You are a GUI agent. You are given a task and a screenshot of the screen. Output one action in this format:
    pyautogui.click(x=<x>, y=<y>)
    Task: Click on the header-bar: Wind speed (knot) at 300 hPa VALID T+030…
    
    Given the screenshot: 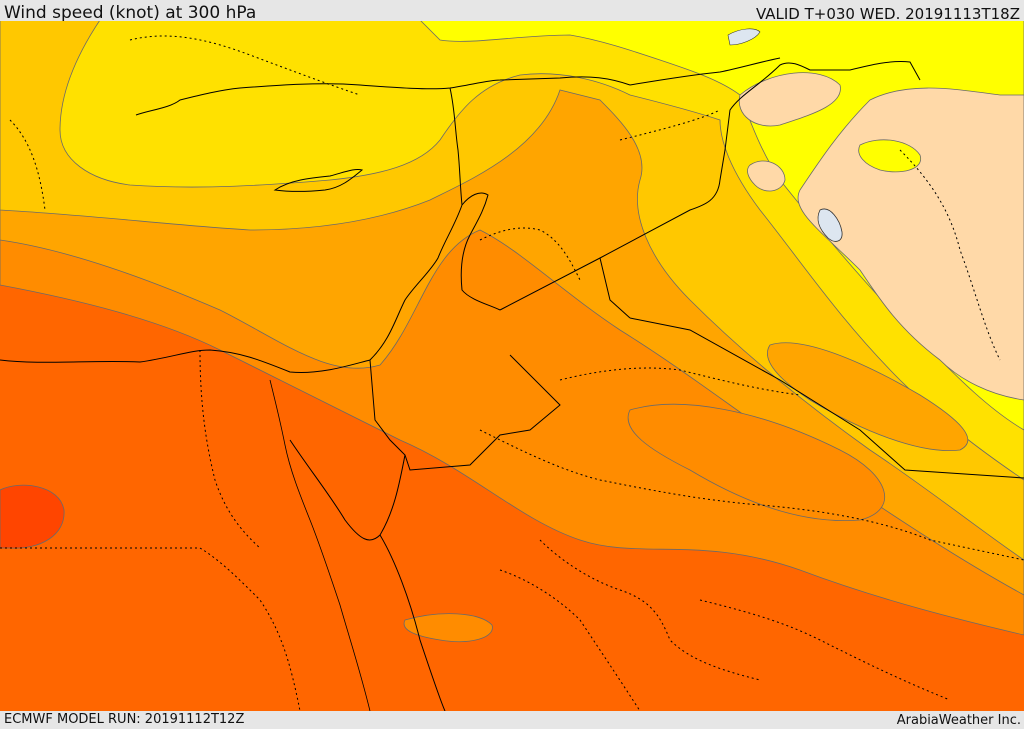 What is the action you would take?
    pyautogui.click(x=512, y=11)
    